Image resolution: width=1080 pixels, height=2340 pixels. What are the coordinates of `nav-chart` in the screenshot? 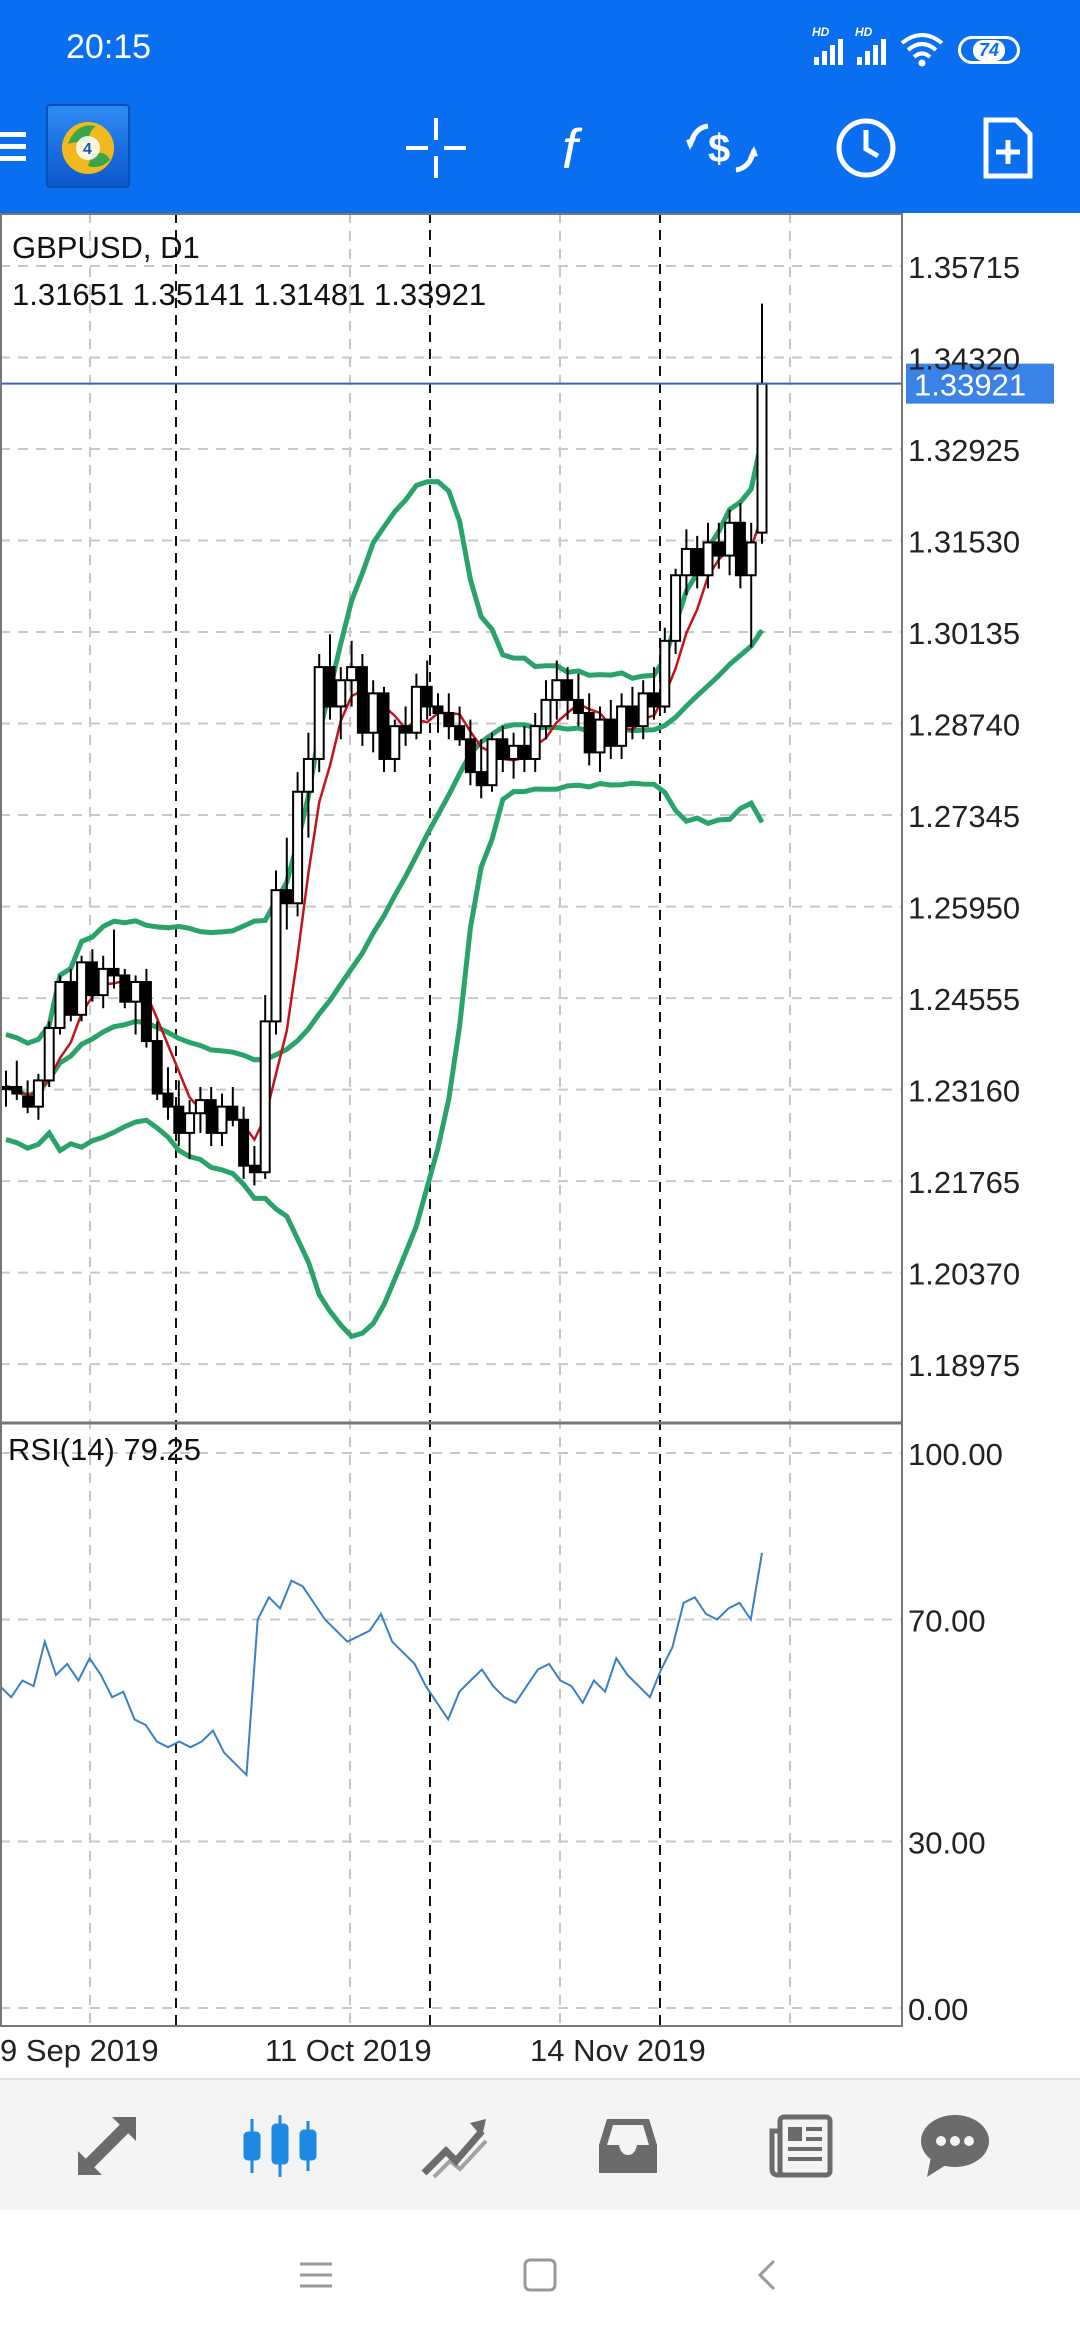 It's located at (280, 2146).